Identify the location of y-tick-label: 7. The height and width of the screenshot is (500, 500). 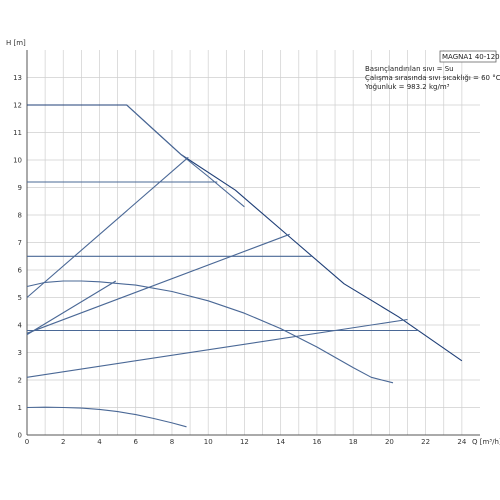
(20, 243).